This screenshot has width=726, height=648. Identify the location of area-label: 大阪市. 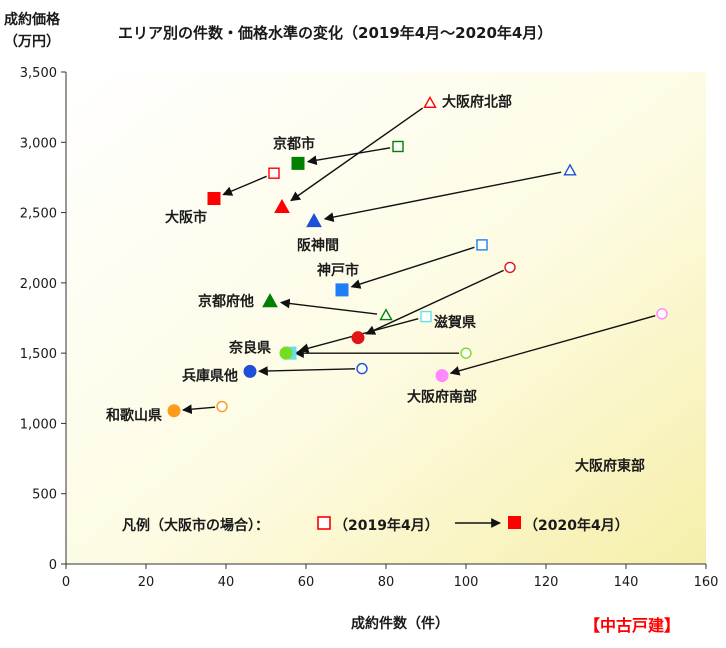
(186, 217).